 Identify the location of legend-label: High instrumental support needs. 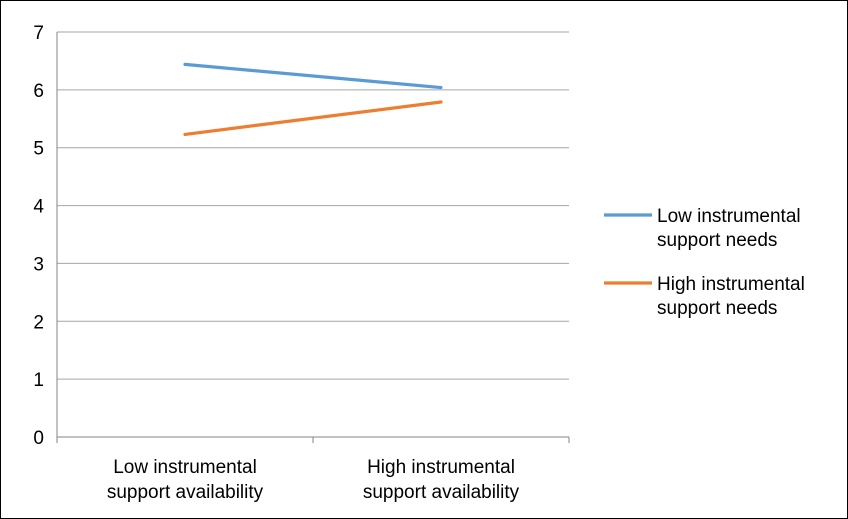
(731, 296).